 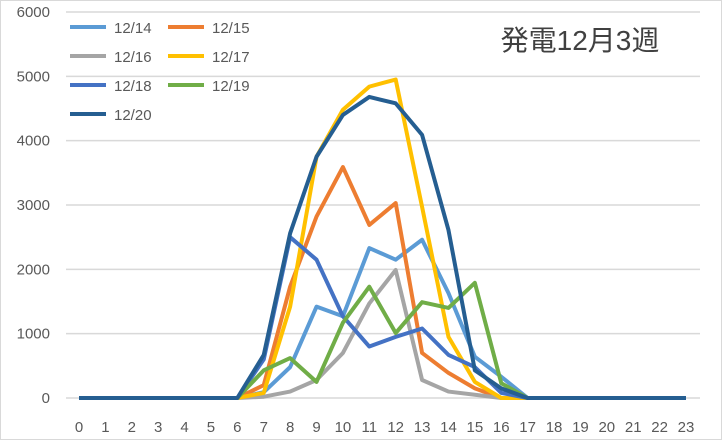 I want to click on x-tick-label: 5, so click(x=211, y=427).